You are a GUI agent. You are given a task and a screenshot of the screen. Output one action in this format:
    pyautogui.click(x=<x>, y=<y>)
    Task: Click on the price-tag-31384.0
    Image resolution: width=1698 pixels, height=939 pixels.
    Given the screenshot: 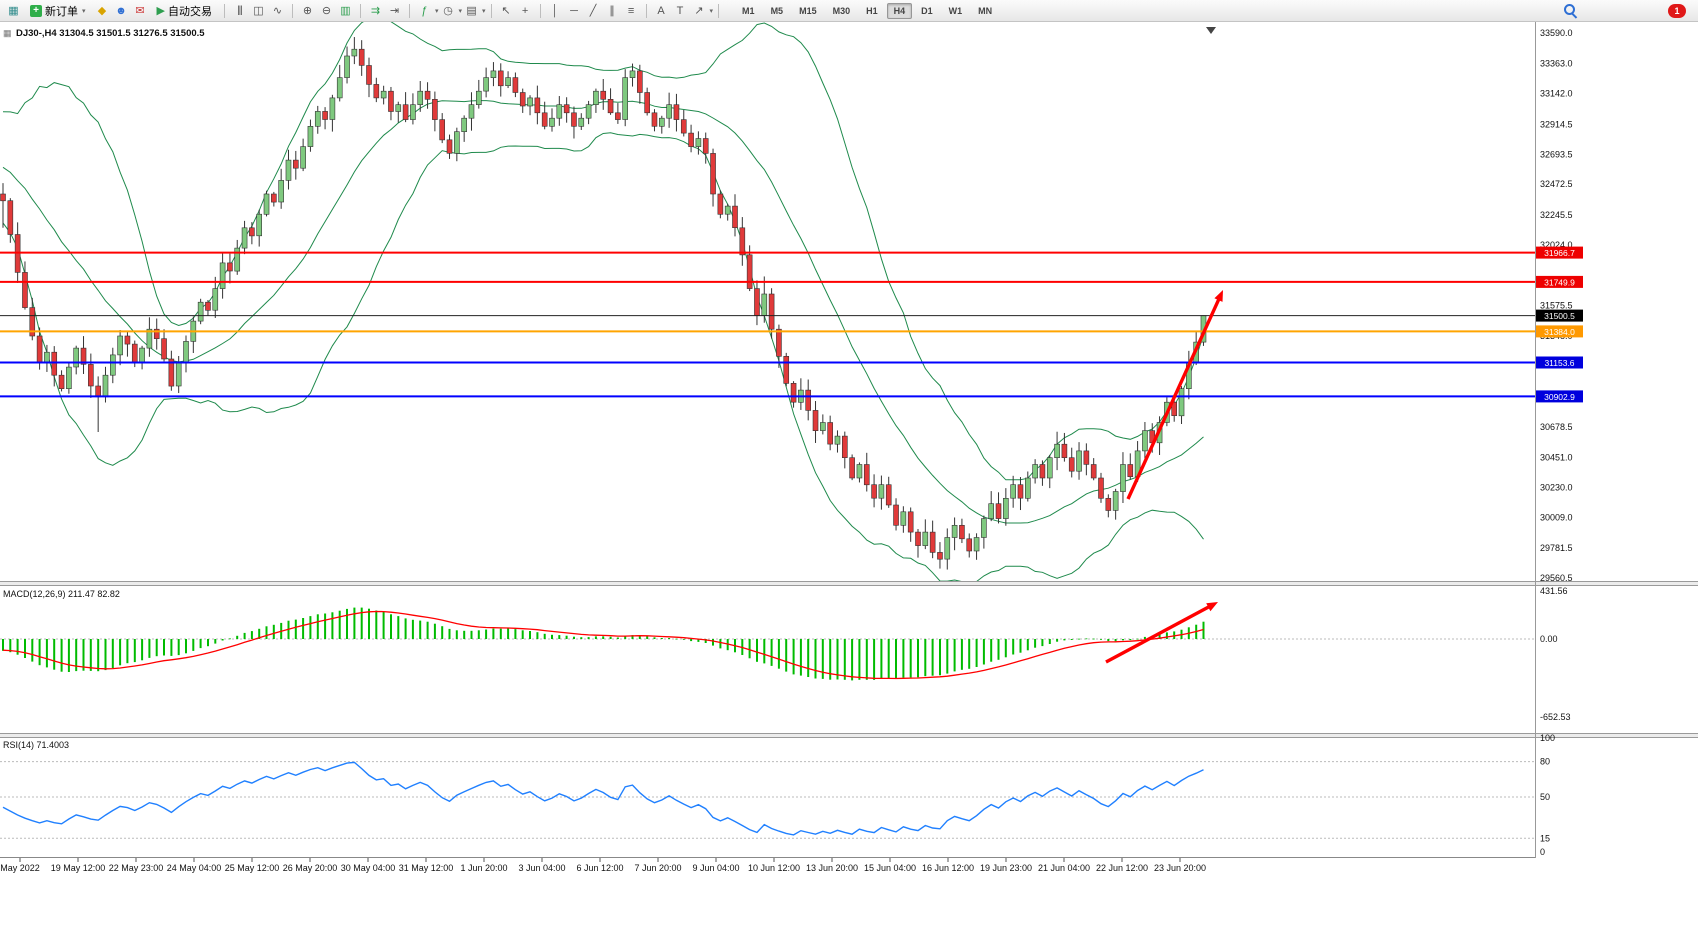 What is the action you would take?
    pyautogui.click(x=1559, y=331)
    